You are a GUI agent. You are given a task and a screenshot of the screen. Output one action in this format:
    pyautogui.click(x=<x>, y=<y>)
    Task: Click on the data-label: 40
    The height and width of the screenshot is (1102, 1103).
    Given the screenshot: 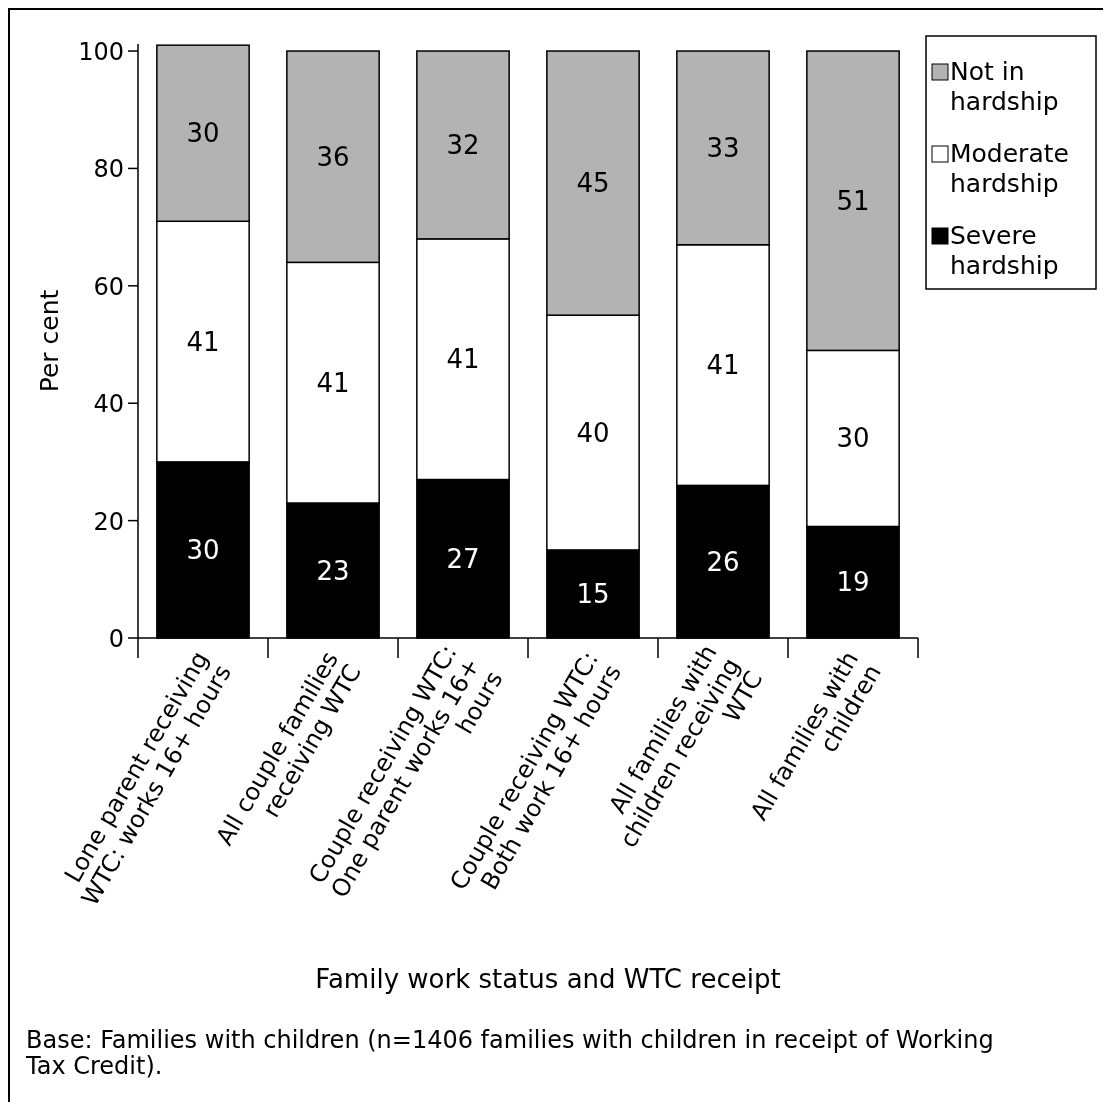 What is the action you would take?
    pyautogui.click(x=593, y=432)
    